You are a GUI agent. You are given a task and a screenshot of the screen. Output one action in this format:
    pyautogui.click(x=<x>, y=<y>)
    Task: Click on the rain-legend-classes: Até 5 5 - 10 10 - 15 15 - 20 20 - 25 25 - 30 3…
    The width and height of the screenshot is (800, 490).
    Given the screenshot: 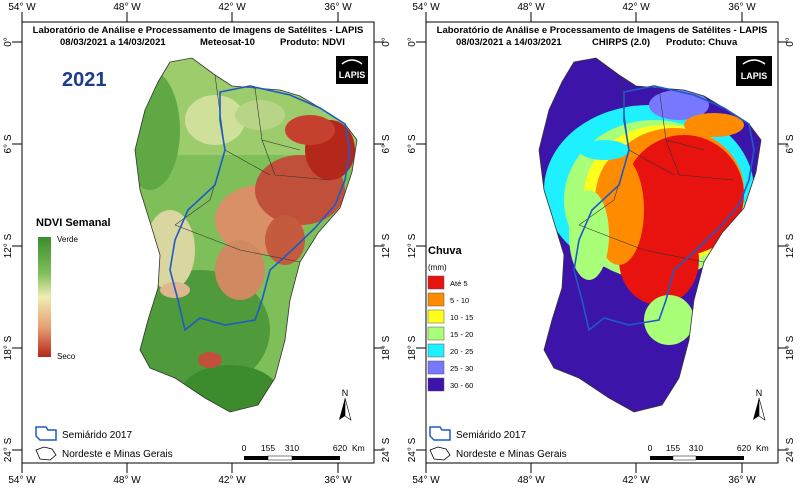 What is the action you would take?
    pyautogui.click(x=450, y=333)
    